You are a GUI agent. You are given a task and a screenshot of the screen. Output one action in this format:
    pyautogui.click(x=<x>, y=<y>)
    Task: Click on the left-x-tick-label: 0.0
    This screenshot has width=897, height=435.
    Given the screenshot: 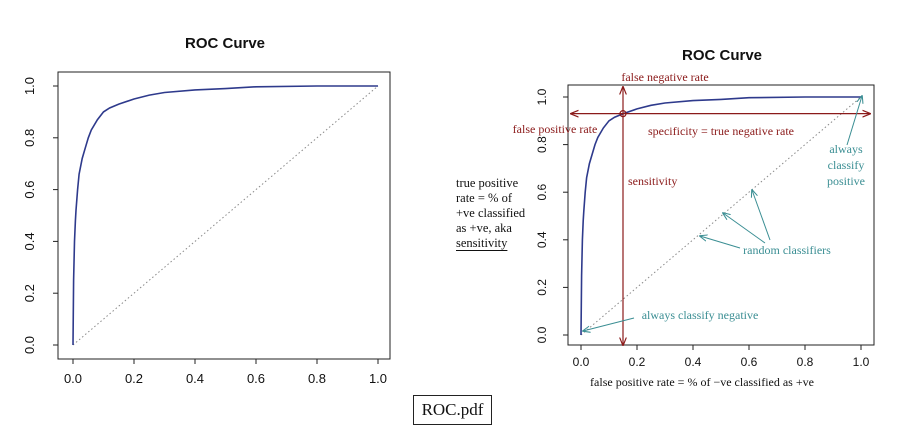 What is the action you would take?
    pyautogui.click(x=73, y=378)
    